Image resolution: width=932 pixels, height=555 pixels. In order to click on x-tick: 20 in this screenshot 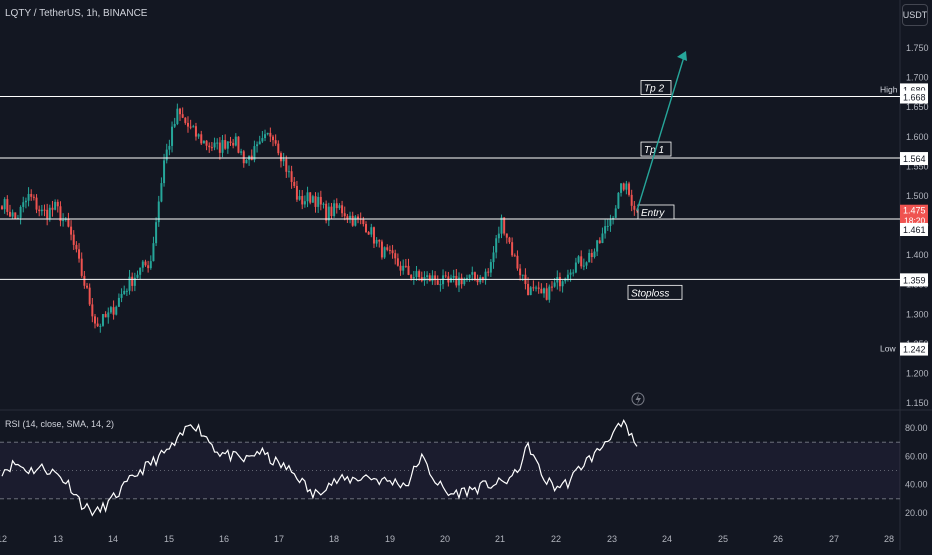, I will do `click(445, 539)`.